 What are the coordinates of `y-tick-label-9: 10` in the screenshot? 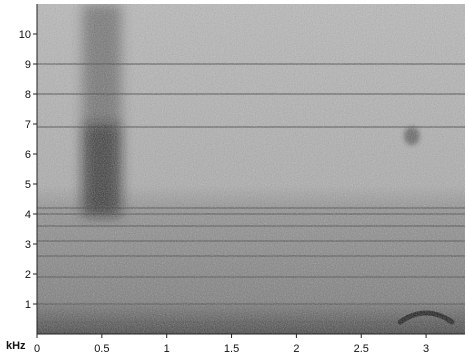 It's located at (25, 35).